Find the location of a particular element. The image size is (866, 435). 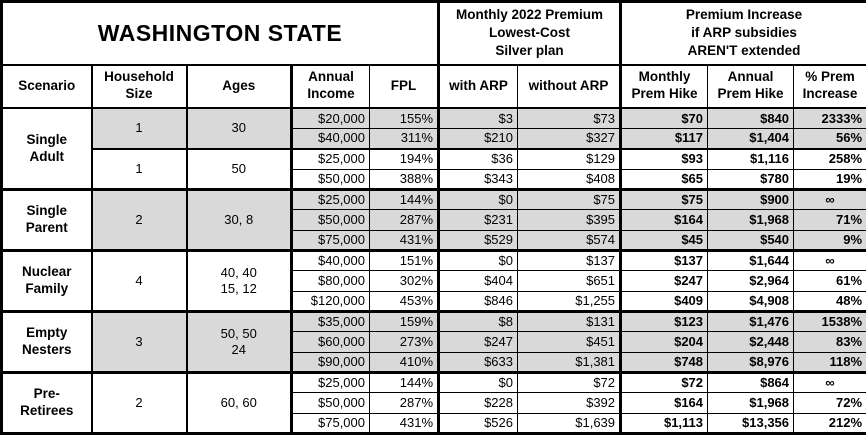

scenario-cell: Single Parent is located at coordinates (46, 220).